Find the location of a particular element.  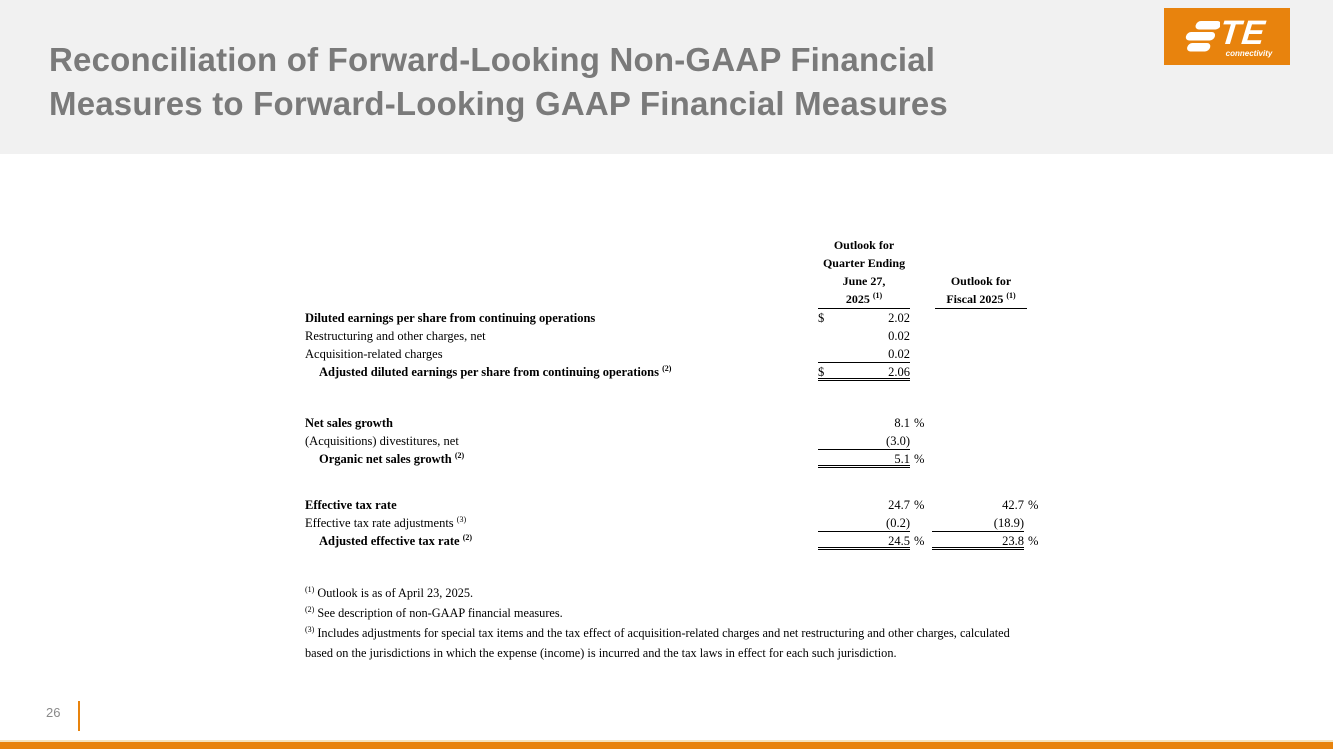

te-logo-tagline: connectivity is located at coordinates (1249, 53).